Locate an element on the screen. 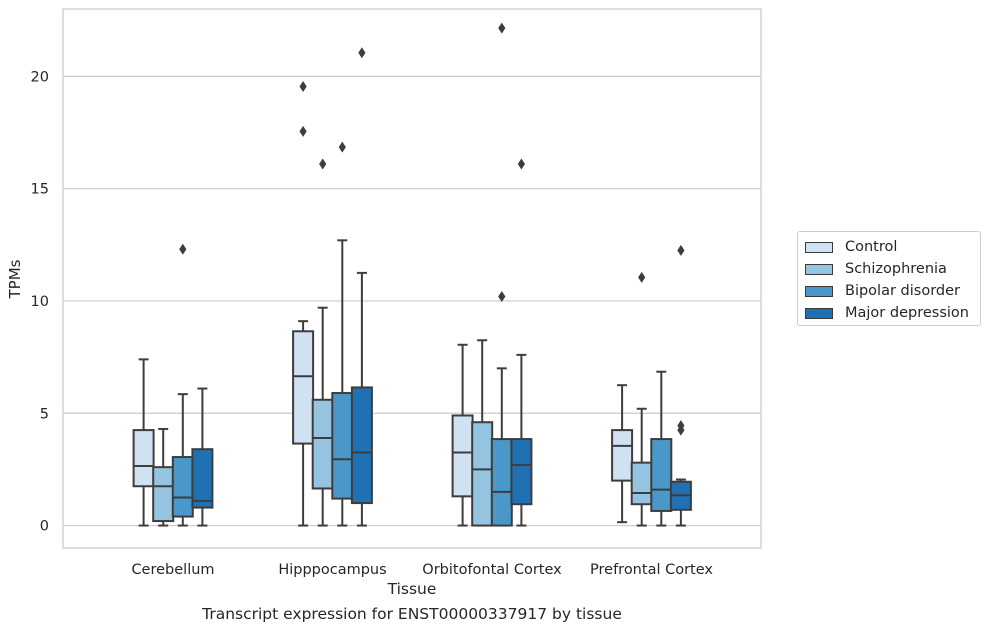 The height and width of the screenshot is (634, 993). y-tick-label: 10 is located at coordinates (40, 302).